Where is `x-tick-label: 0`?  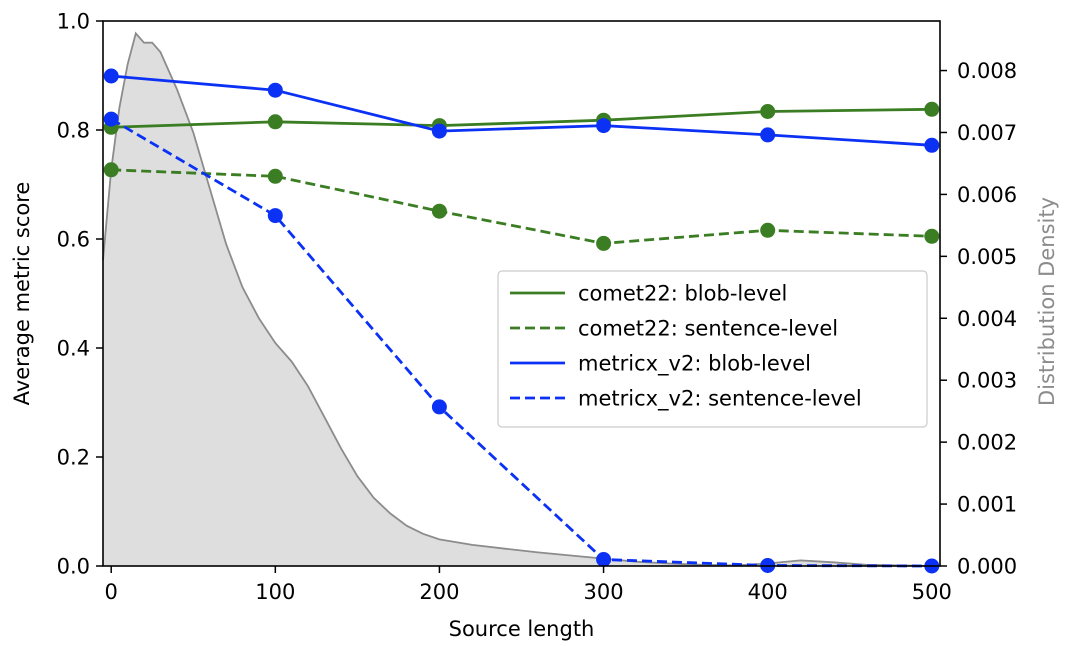
x-tick-label: 0 is located at coordinates (111, 592).